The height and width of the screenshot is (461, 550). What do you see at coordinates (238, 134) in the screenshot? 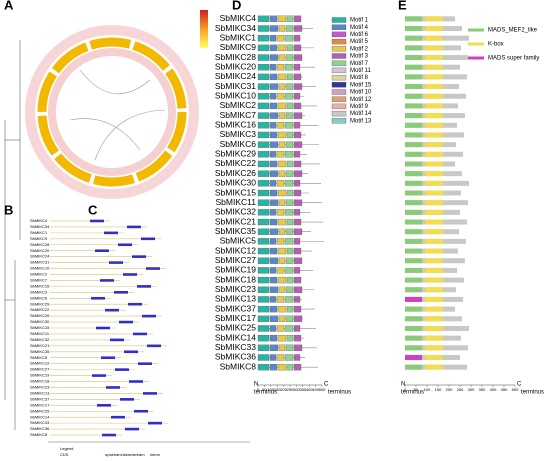
I see `gene-label: SbMIKC3` at bounding box center [238, 134].